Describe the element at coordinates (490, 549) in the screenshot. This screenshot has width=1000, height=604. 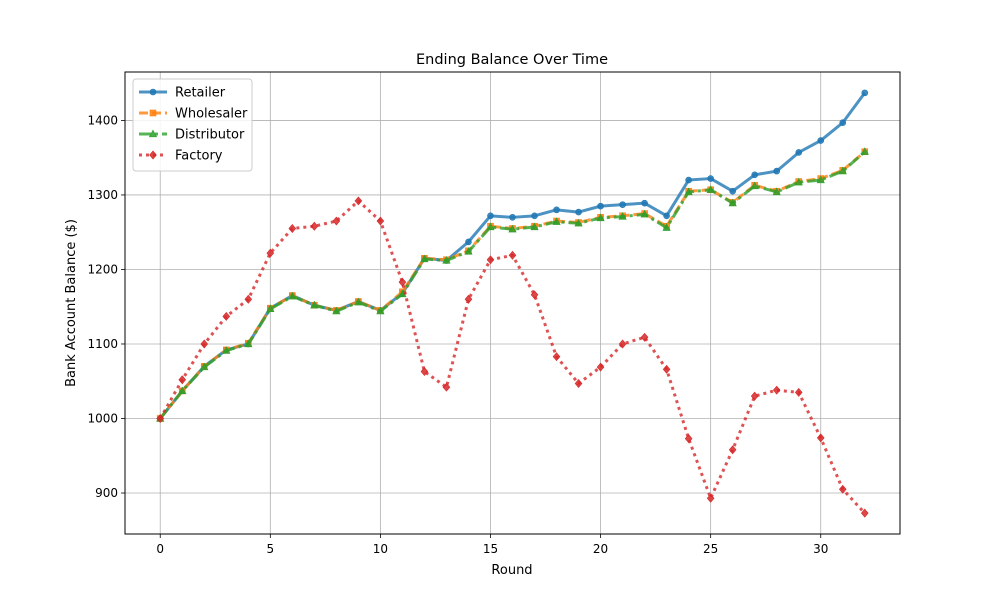
I see `x-tick-label: 15` at that location.